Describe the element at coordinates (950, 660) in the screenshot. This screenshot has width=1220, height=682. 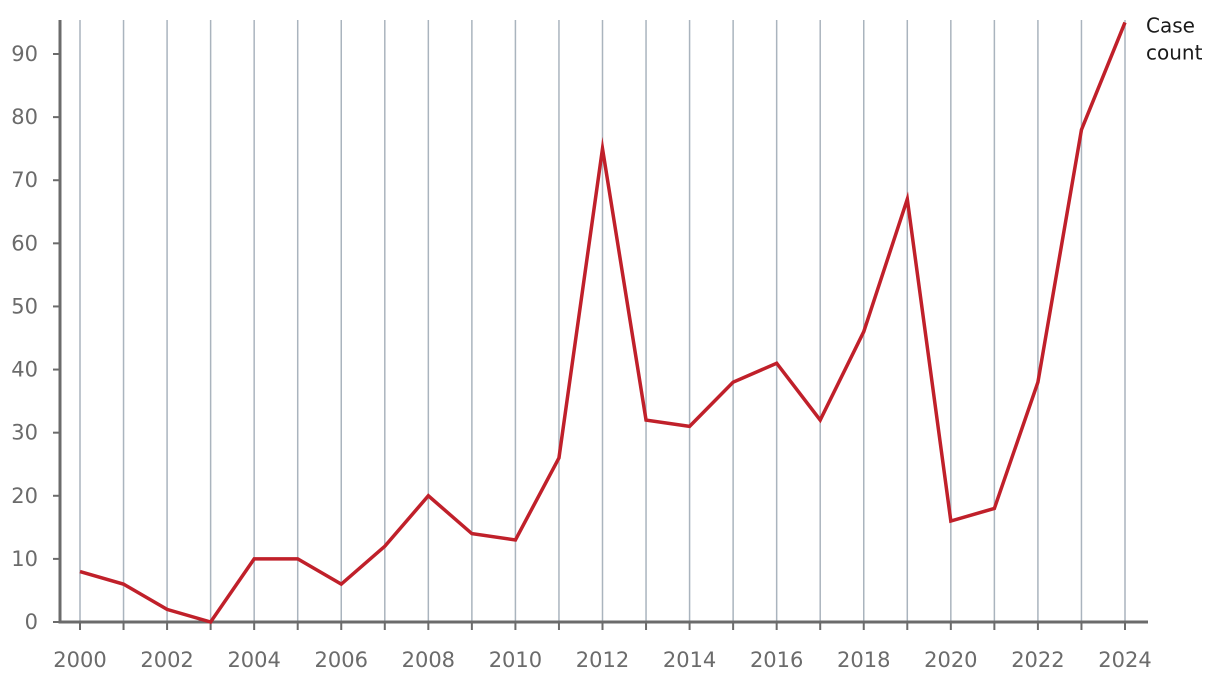
I see `x-tick-label: 2020` at that location.